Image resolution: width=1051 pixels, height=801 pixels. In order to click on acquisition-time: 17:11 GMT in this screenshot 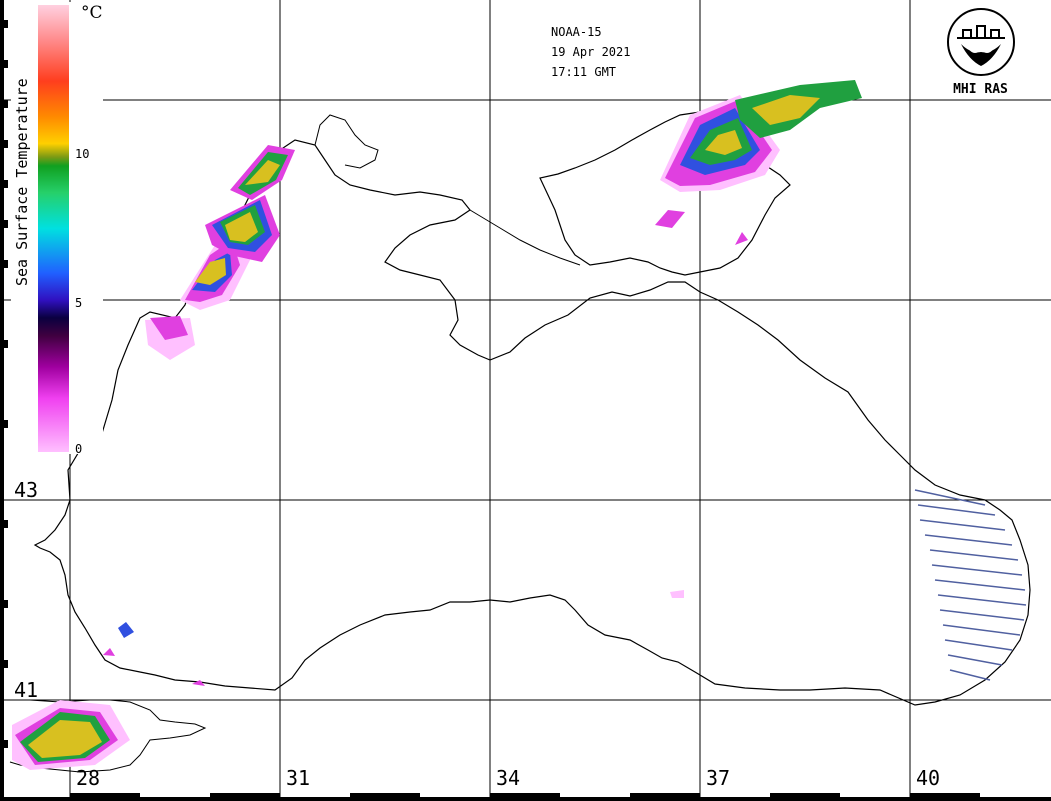, I will do `click(584, 72)`.